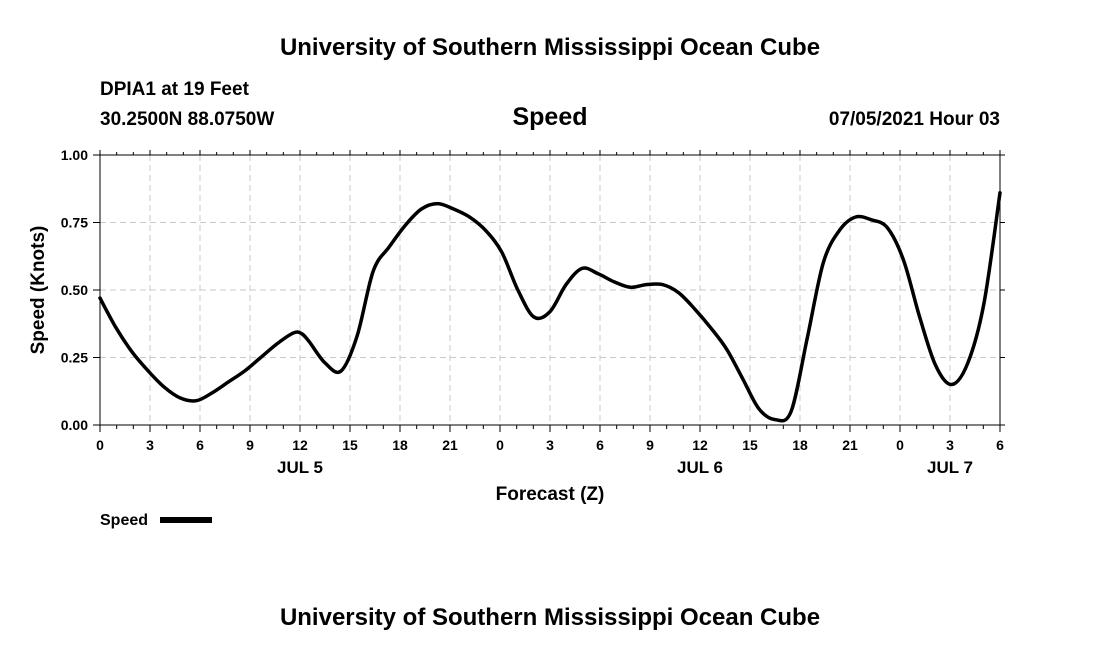  Describe the element at coordinates (550, 494) in the screenshot. I see `x-axis-label: Forecast (Z)` at that location.